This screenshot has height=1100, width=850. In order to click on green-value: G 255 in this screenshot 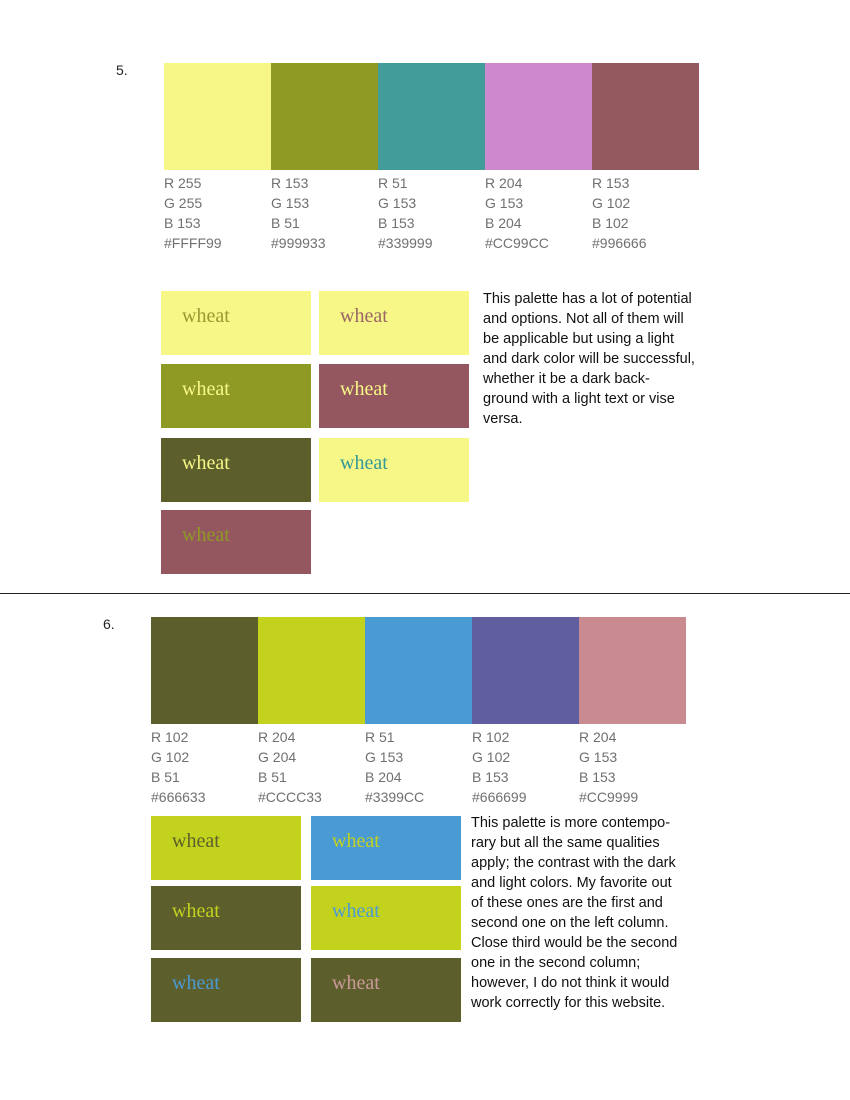, I will do `click(183, 203)`.